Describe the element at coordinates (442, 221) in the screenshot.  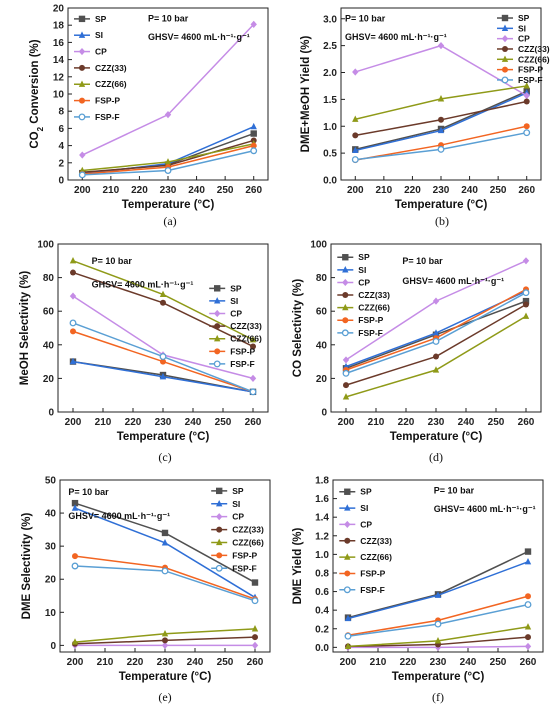
I see `panel-caption: (b)` at that location.